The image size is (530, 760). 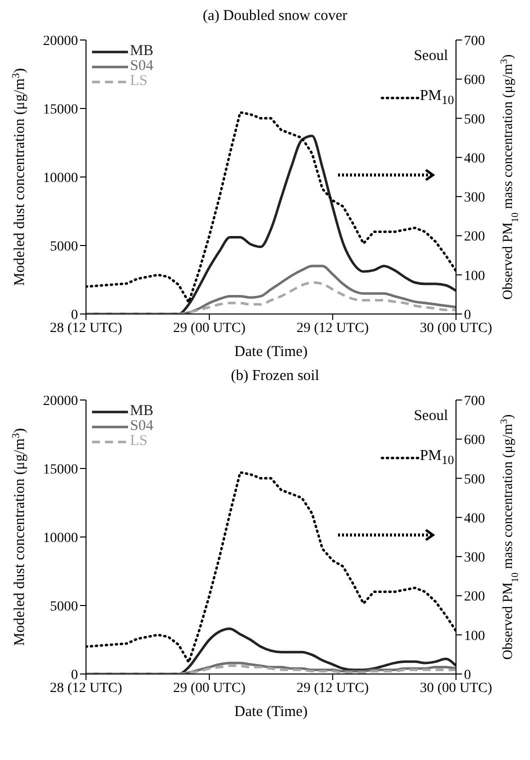 What do you see at coordinates (275, 17) in the screenshot?
I see `chart-title: (a) Doubled snow cover` at bounding box center [275, 17].